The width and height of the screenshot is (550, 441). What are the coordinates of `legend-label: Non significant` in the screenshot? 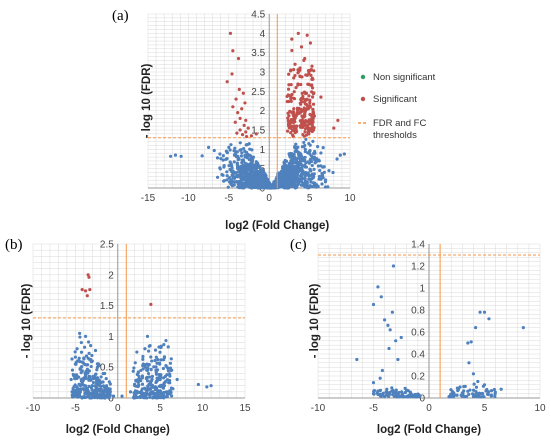 It's located at (404, 77).